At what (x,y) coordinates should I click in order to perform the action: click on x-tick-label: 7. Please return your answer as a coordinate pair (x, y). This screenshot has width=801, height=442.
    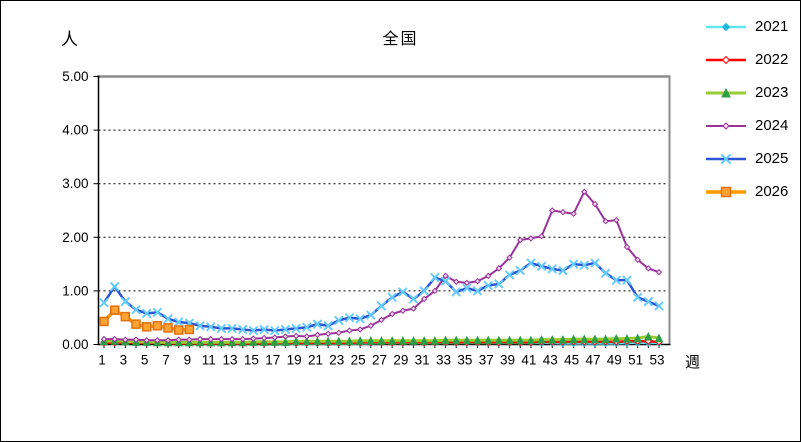
    Looking at the image, I should click on (166, 360).